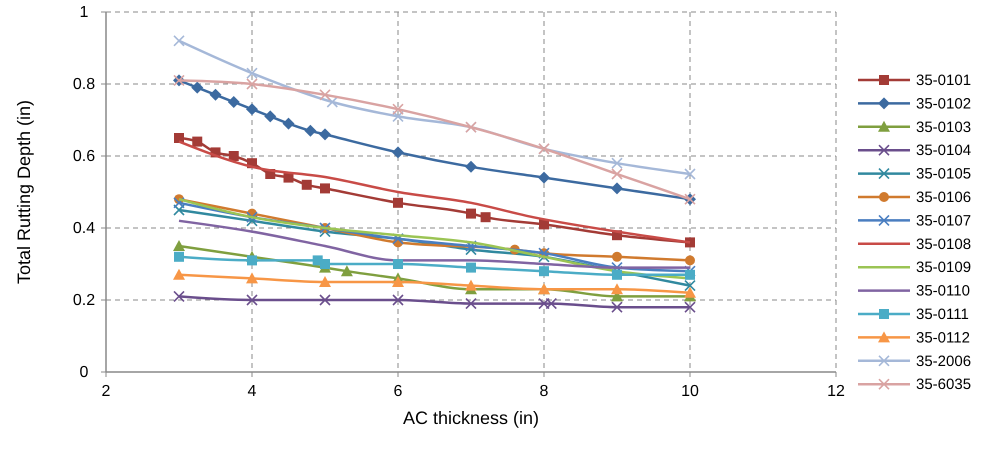 This screenshot has width=992, height=458. What do you see at coordinates (944, 174) in the screenshot?
I see `legend-label: 35-0105` at bounding box center [944, 174].